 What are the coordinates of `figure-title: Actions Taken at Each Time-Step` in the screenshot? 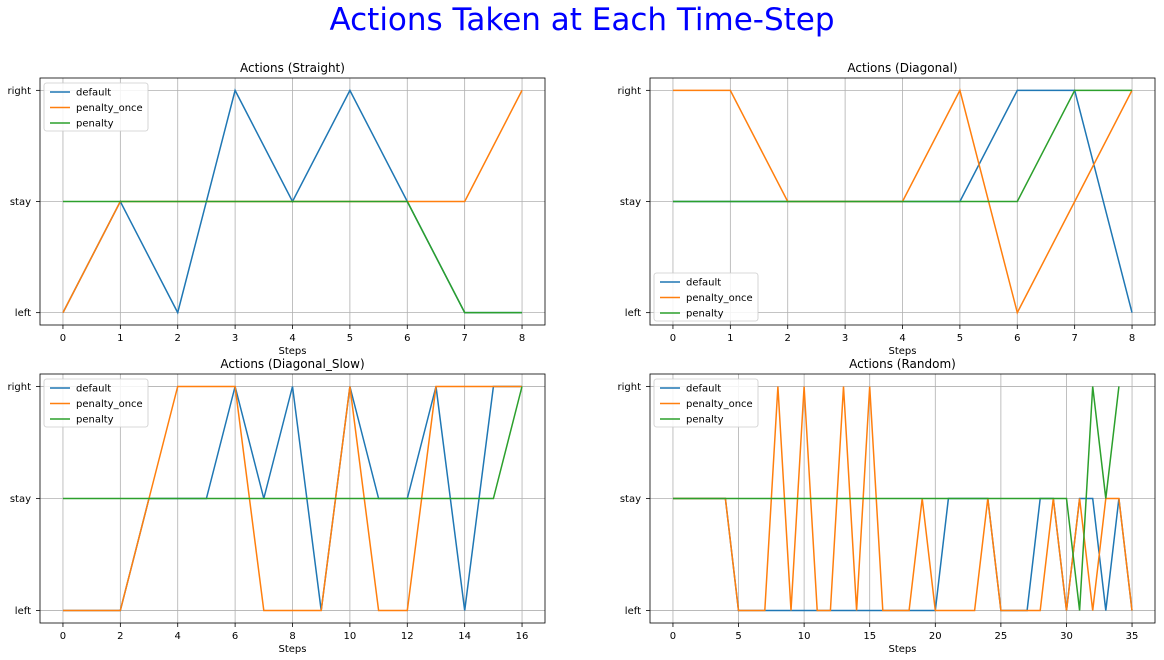 It's located at (582, 20).